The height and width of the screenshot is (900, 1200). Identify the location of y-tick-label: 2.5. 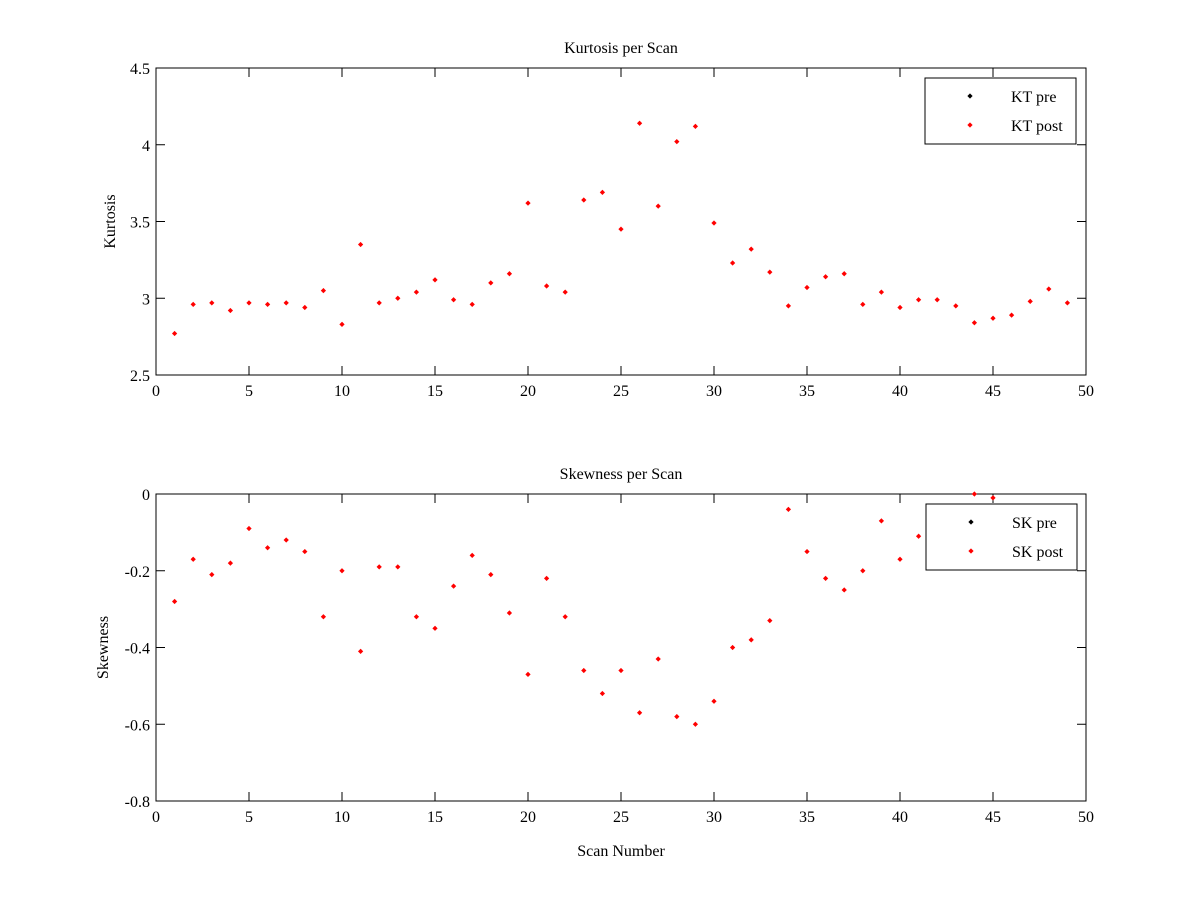
(140, 376).